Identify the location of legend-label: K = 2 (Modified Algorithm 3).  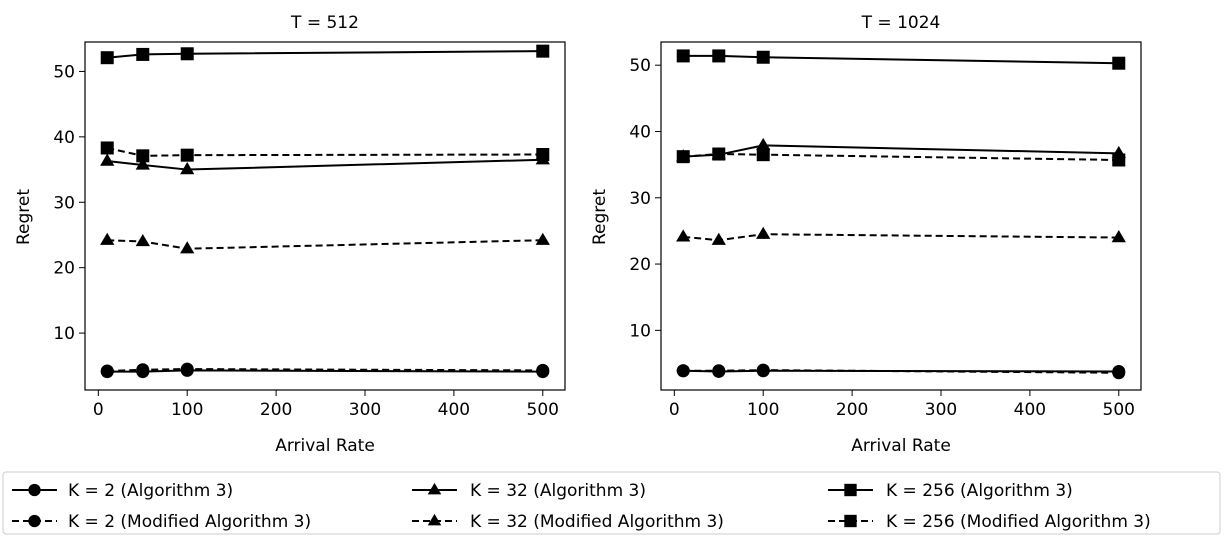
(189, 522).